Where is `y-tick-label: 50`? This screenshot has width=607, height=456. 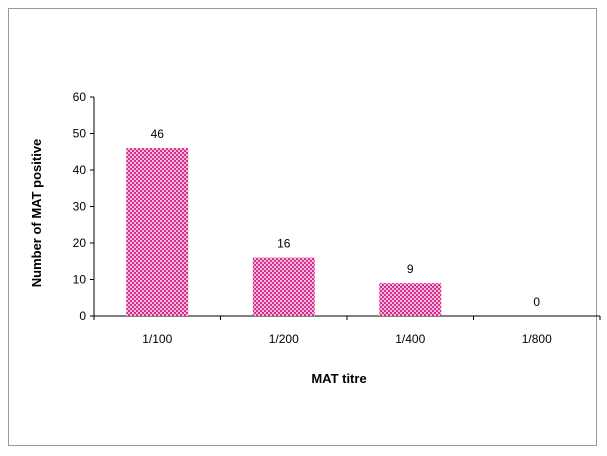
y-tick-label: 50 is located at coordinates (80, 134).